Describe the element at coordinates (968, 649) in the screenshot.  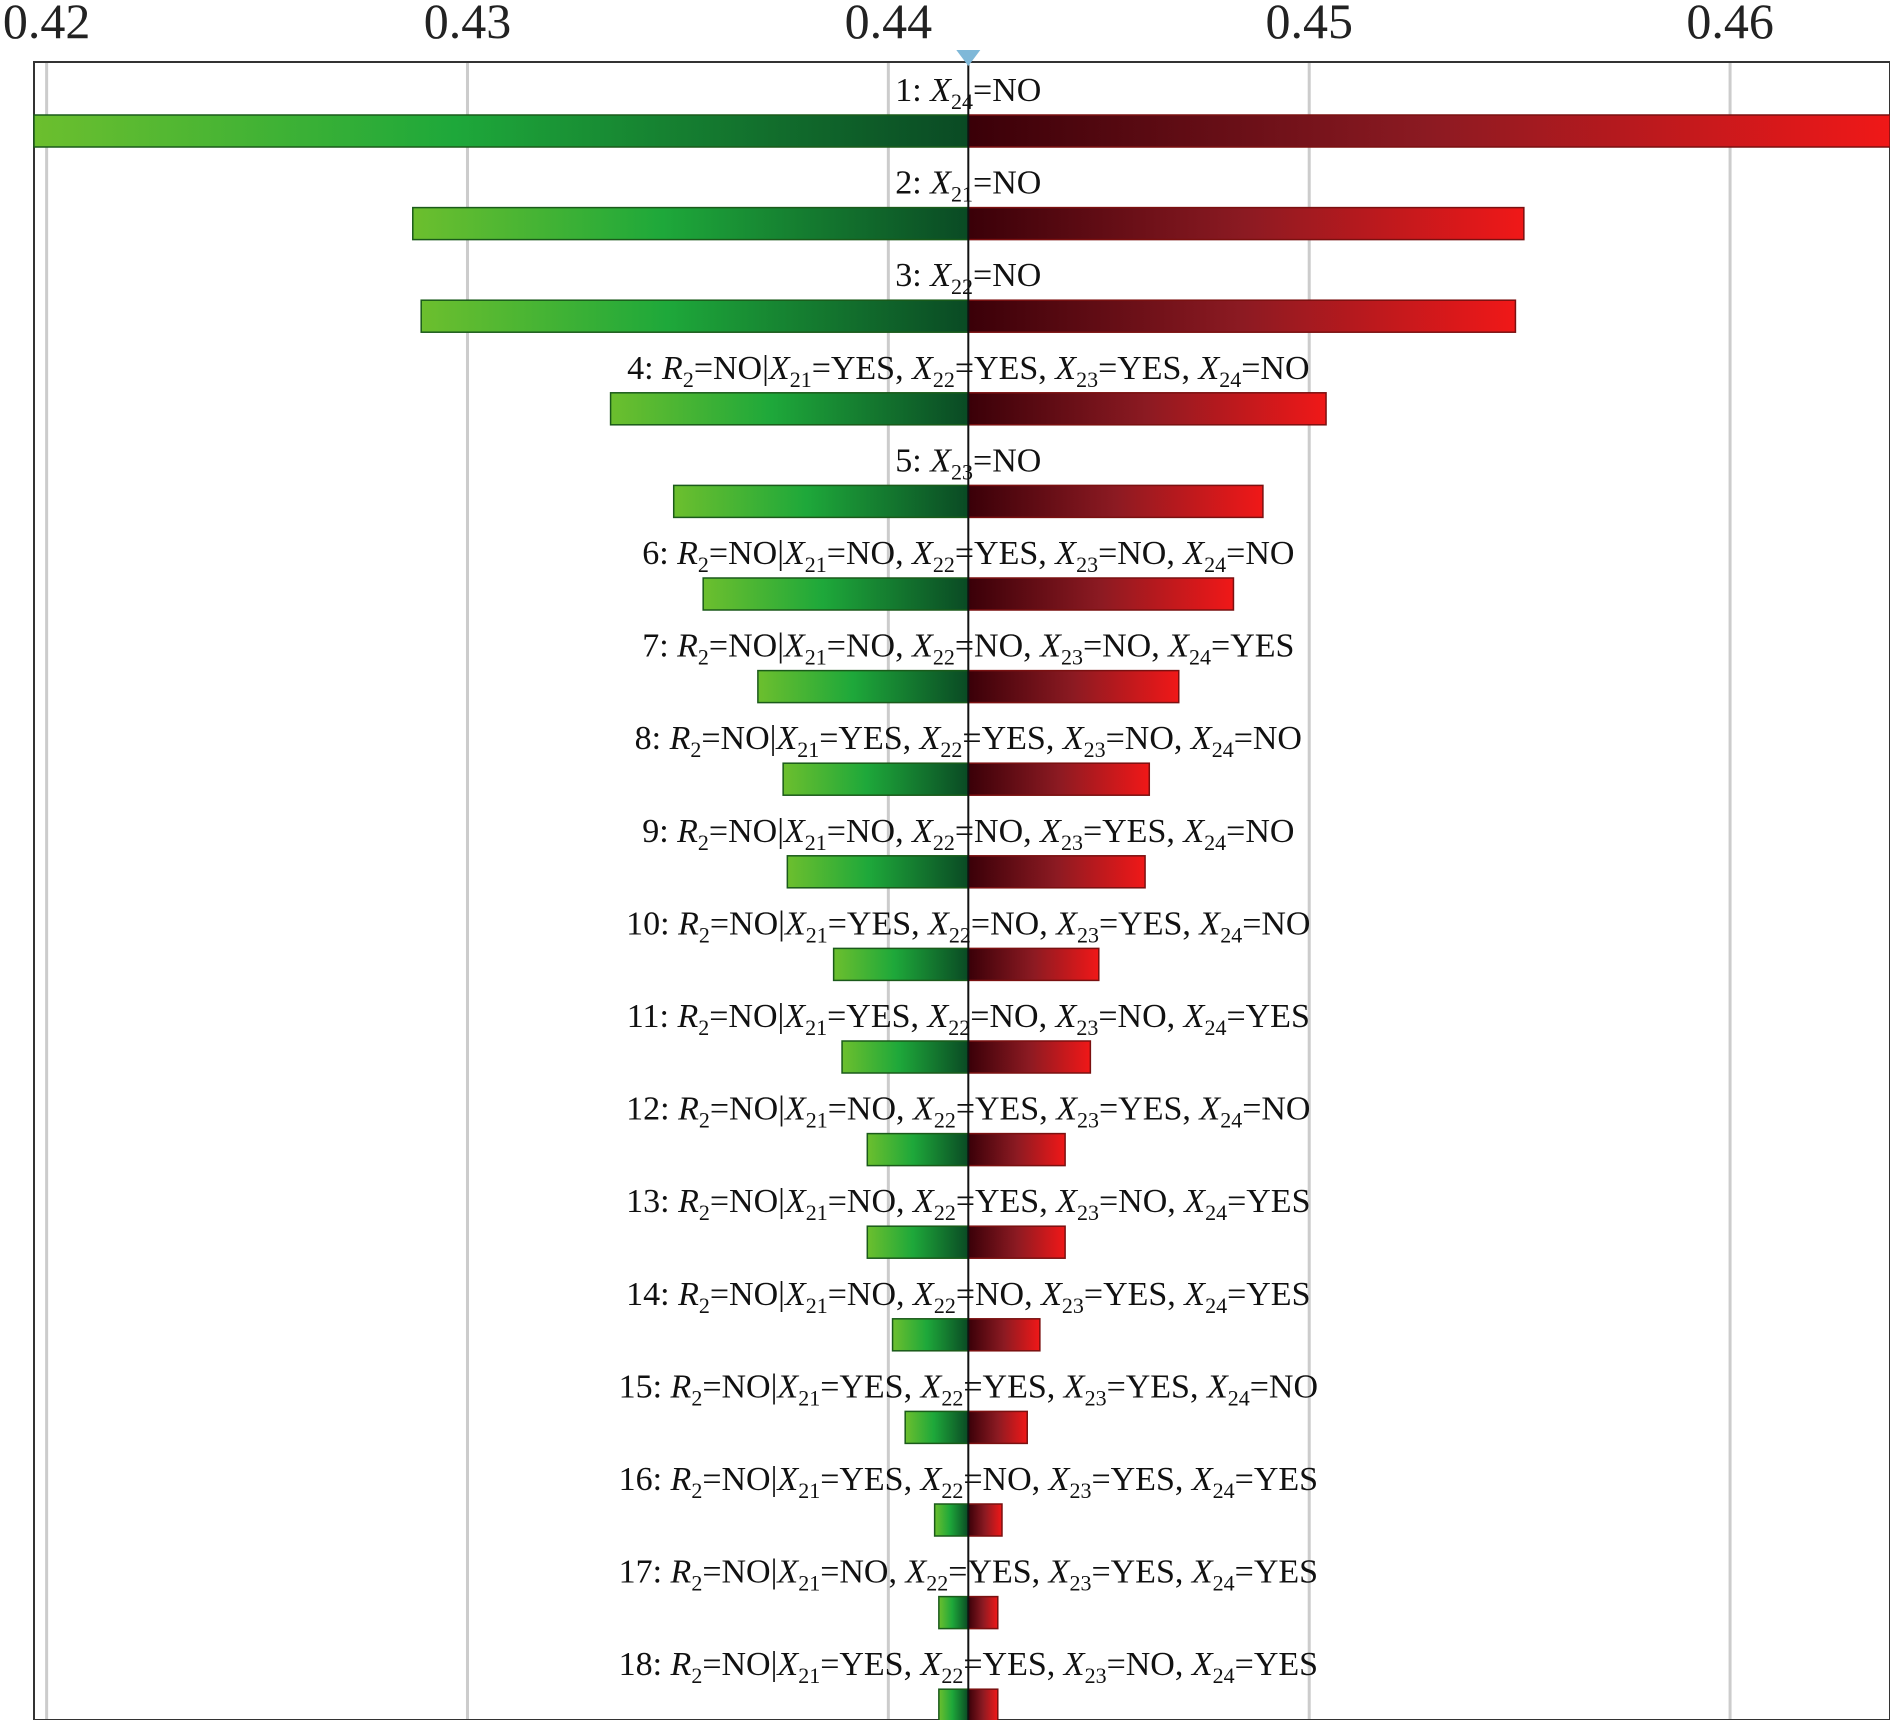
I see `bar-label: 7: R2=NO|X21=NO, X22=NO, X23=NO, X24=YES` at that location.